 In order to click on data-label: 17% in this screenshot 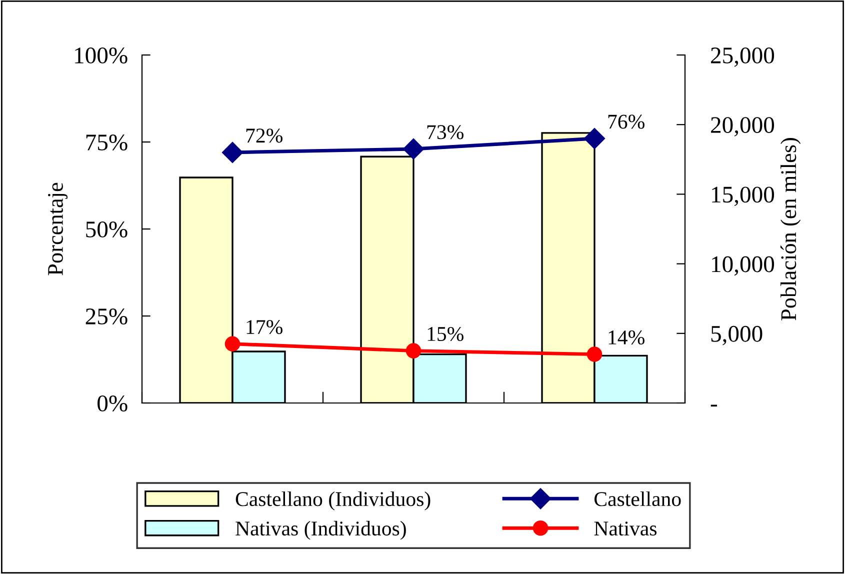, I will do `click(264, 327)`.